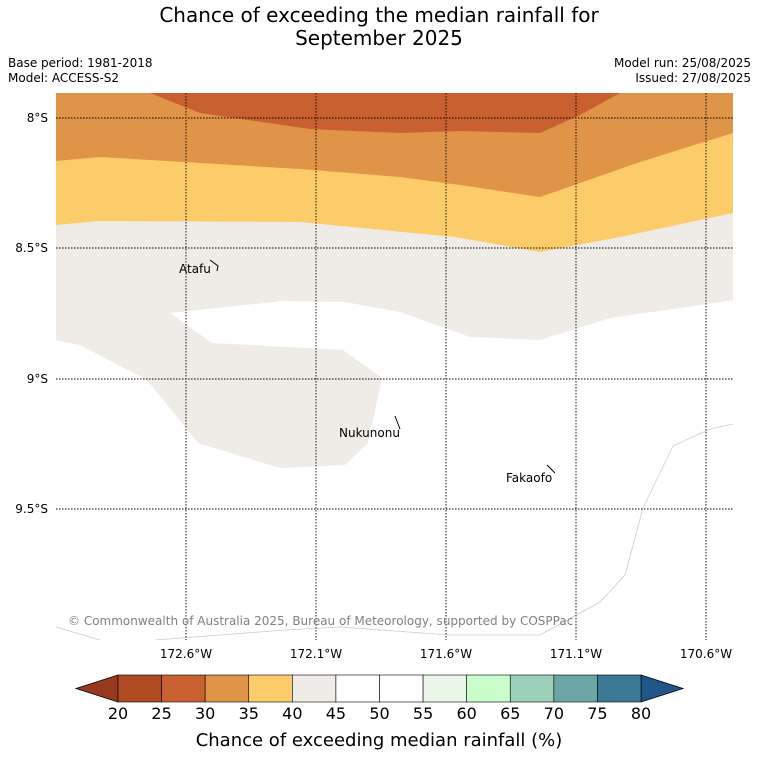 The width and height of the screenshot is (758, 781). I want to click on colorbar-tick-label: 75, so click(597, 713).